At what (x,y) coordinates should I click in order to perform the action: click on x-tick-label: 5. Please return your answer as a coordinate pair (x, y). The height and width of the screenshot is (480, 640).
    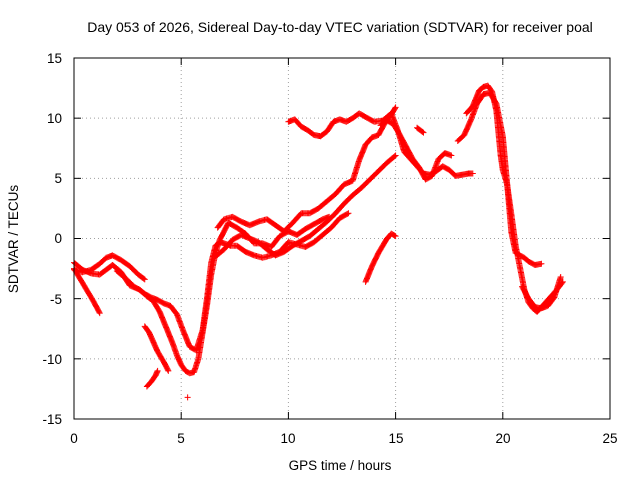
    Looking at the image, I should click on (181, 438).